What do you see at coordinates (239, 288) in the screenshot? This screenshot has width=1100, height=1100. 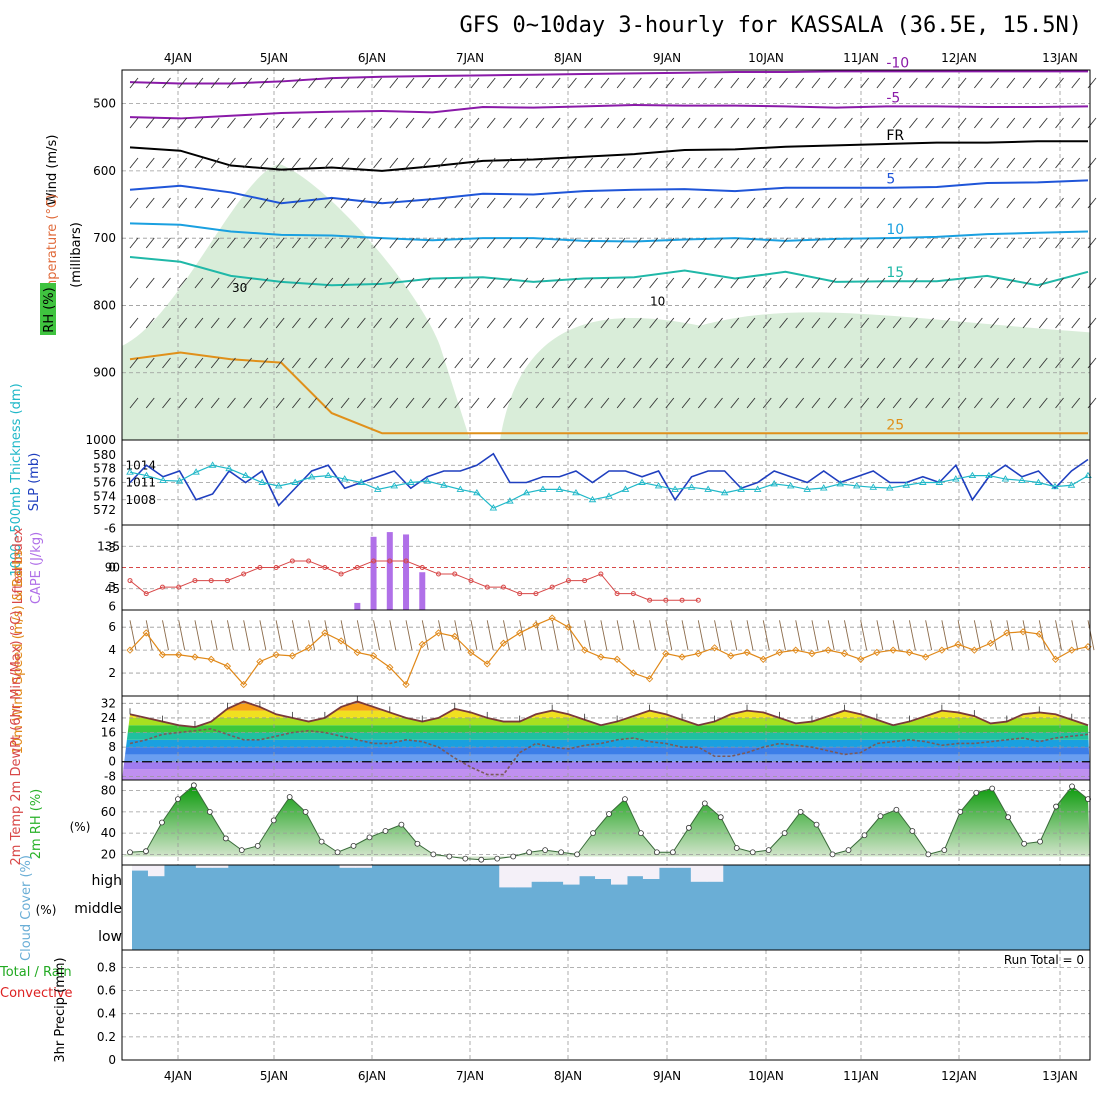 I see `rh-contour-label: 30` at bounding box center [239, 288].